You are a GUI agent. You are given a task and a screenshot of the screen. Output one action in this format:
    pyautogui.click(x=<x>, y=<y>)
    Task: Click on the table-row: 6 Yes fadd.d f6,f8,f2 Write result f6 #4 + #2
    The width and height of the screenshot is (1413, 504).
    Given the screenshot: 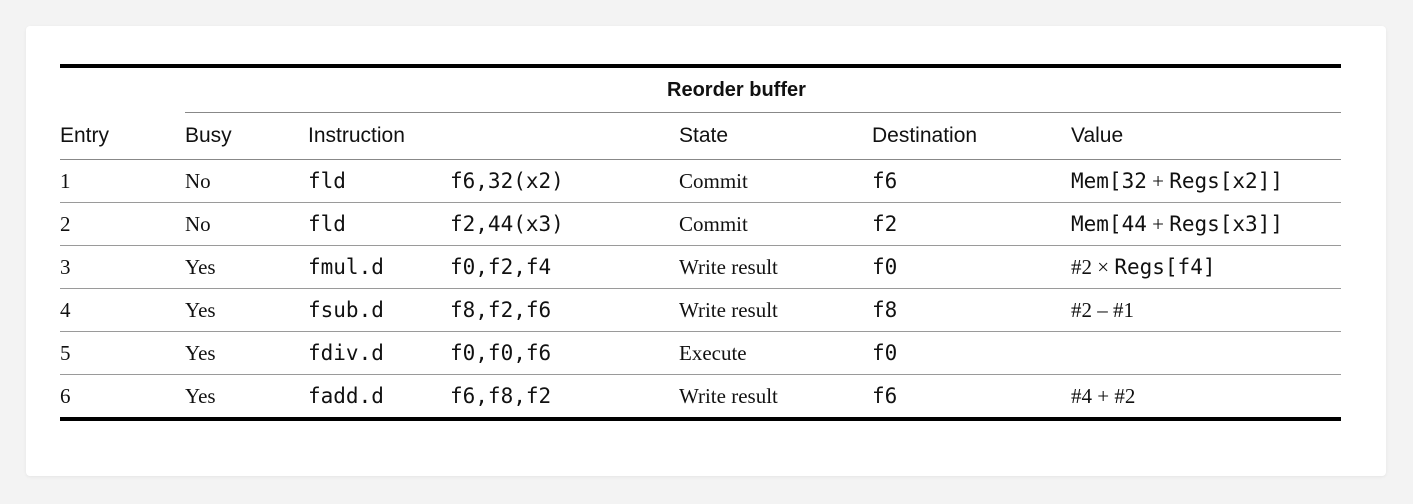 What is the action you would take?
    pyautogui.click(x=700, y=397)
    